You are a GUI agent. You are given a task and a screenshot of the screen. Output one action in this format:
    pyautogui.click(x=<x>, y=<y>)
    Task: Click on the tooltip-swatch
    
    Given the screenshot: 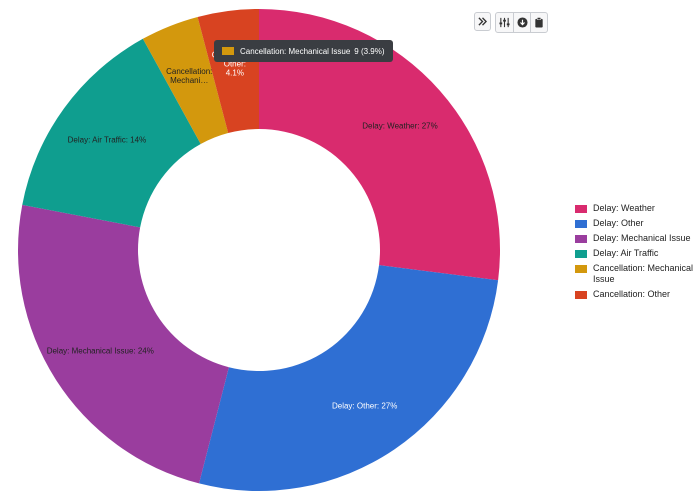 What is the action you would take?
    pyautogui.click(x=228, y=51)
    